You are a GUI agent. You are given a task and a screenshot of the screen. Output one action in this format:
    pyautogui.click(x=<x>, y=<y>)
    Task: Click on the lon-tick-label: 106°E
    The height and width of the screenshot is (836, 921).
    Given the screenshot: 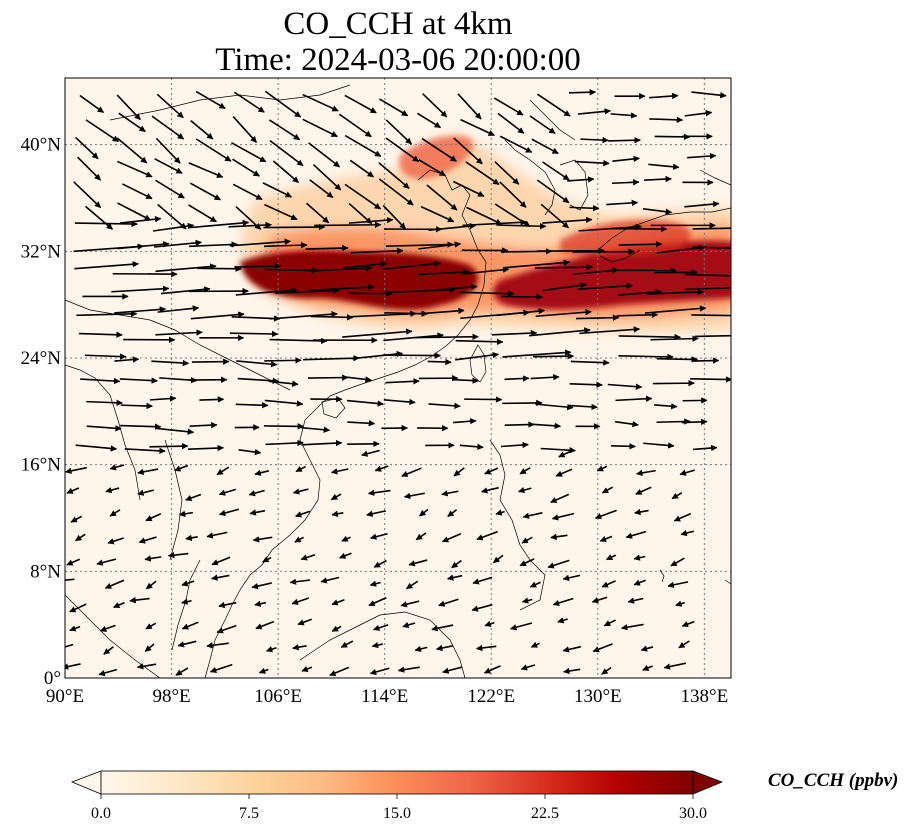 What is the action you would take?
    pyautogui.click(x=278, y=696)
    